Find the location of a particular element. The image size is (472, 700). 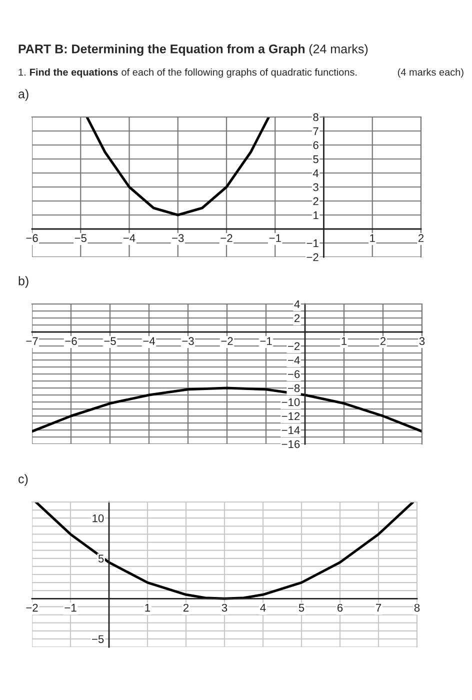

y-tick-label: −2 is located at coordinates (312, 257).